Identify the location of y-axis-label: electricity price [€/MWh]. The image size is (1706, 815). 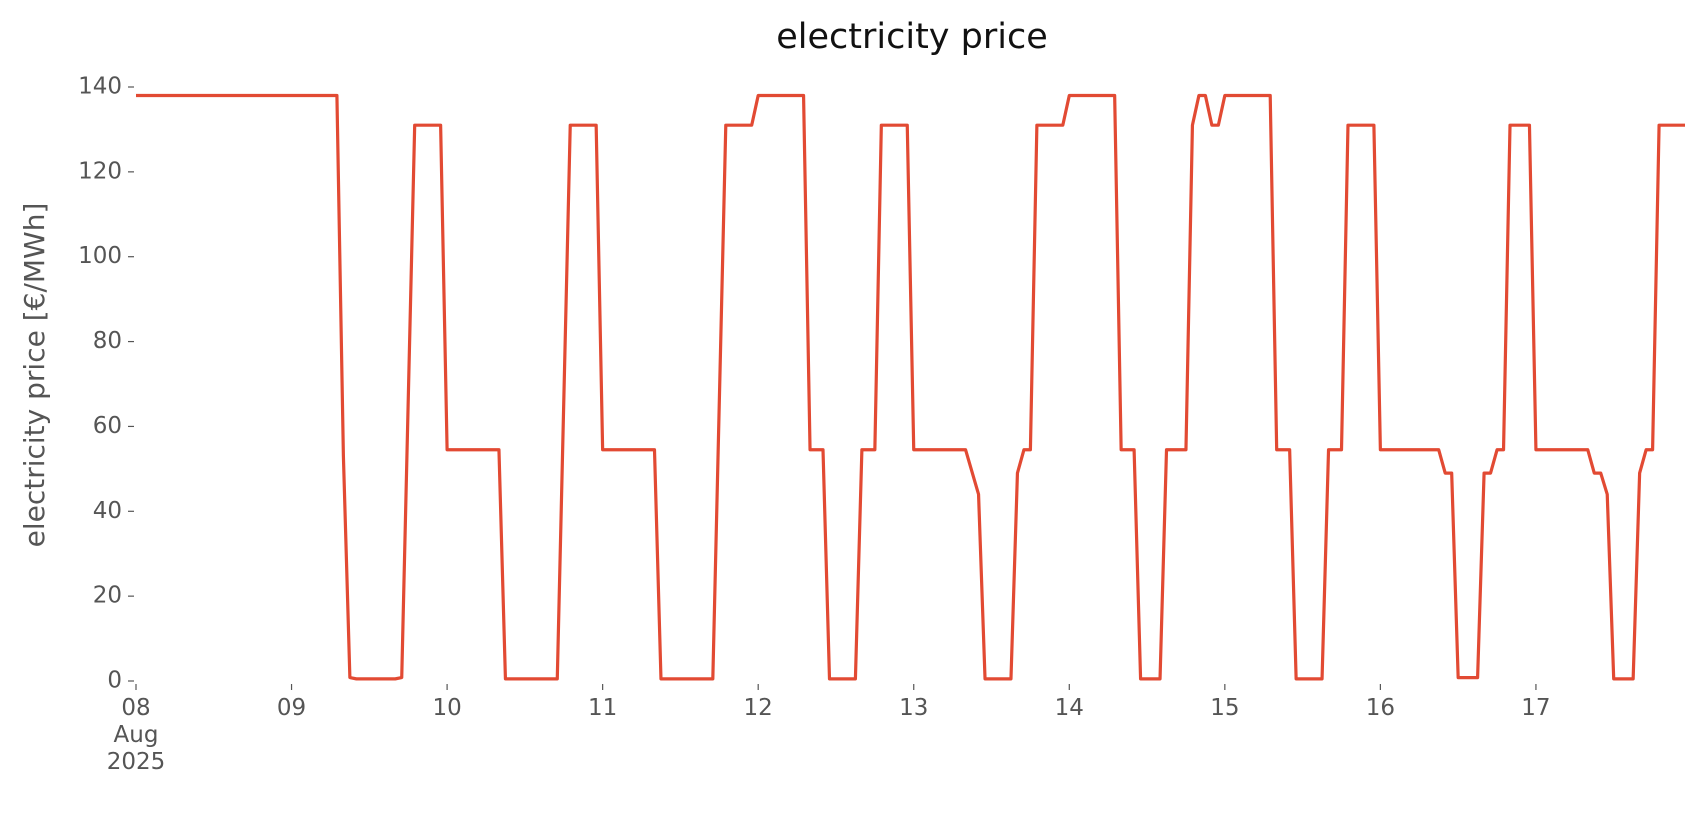
(34, 375).